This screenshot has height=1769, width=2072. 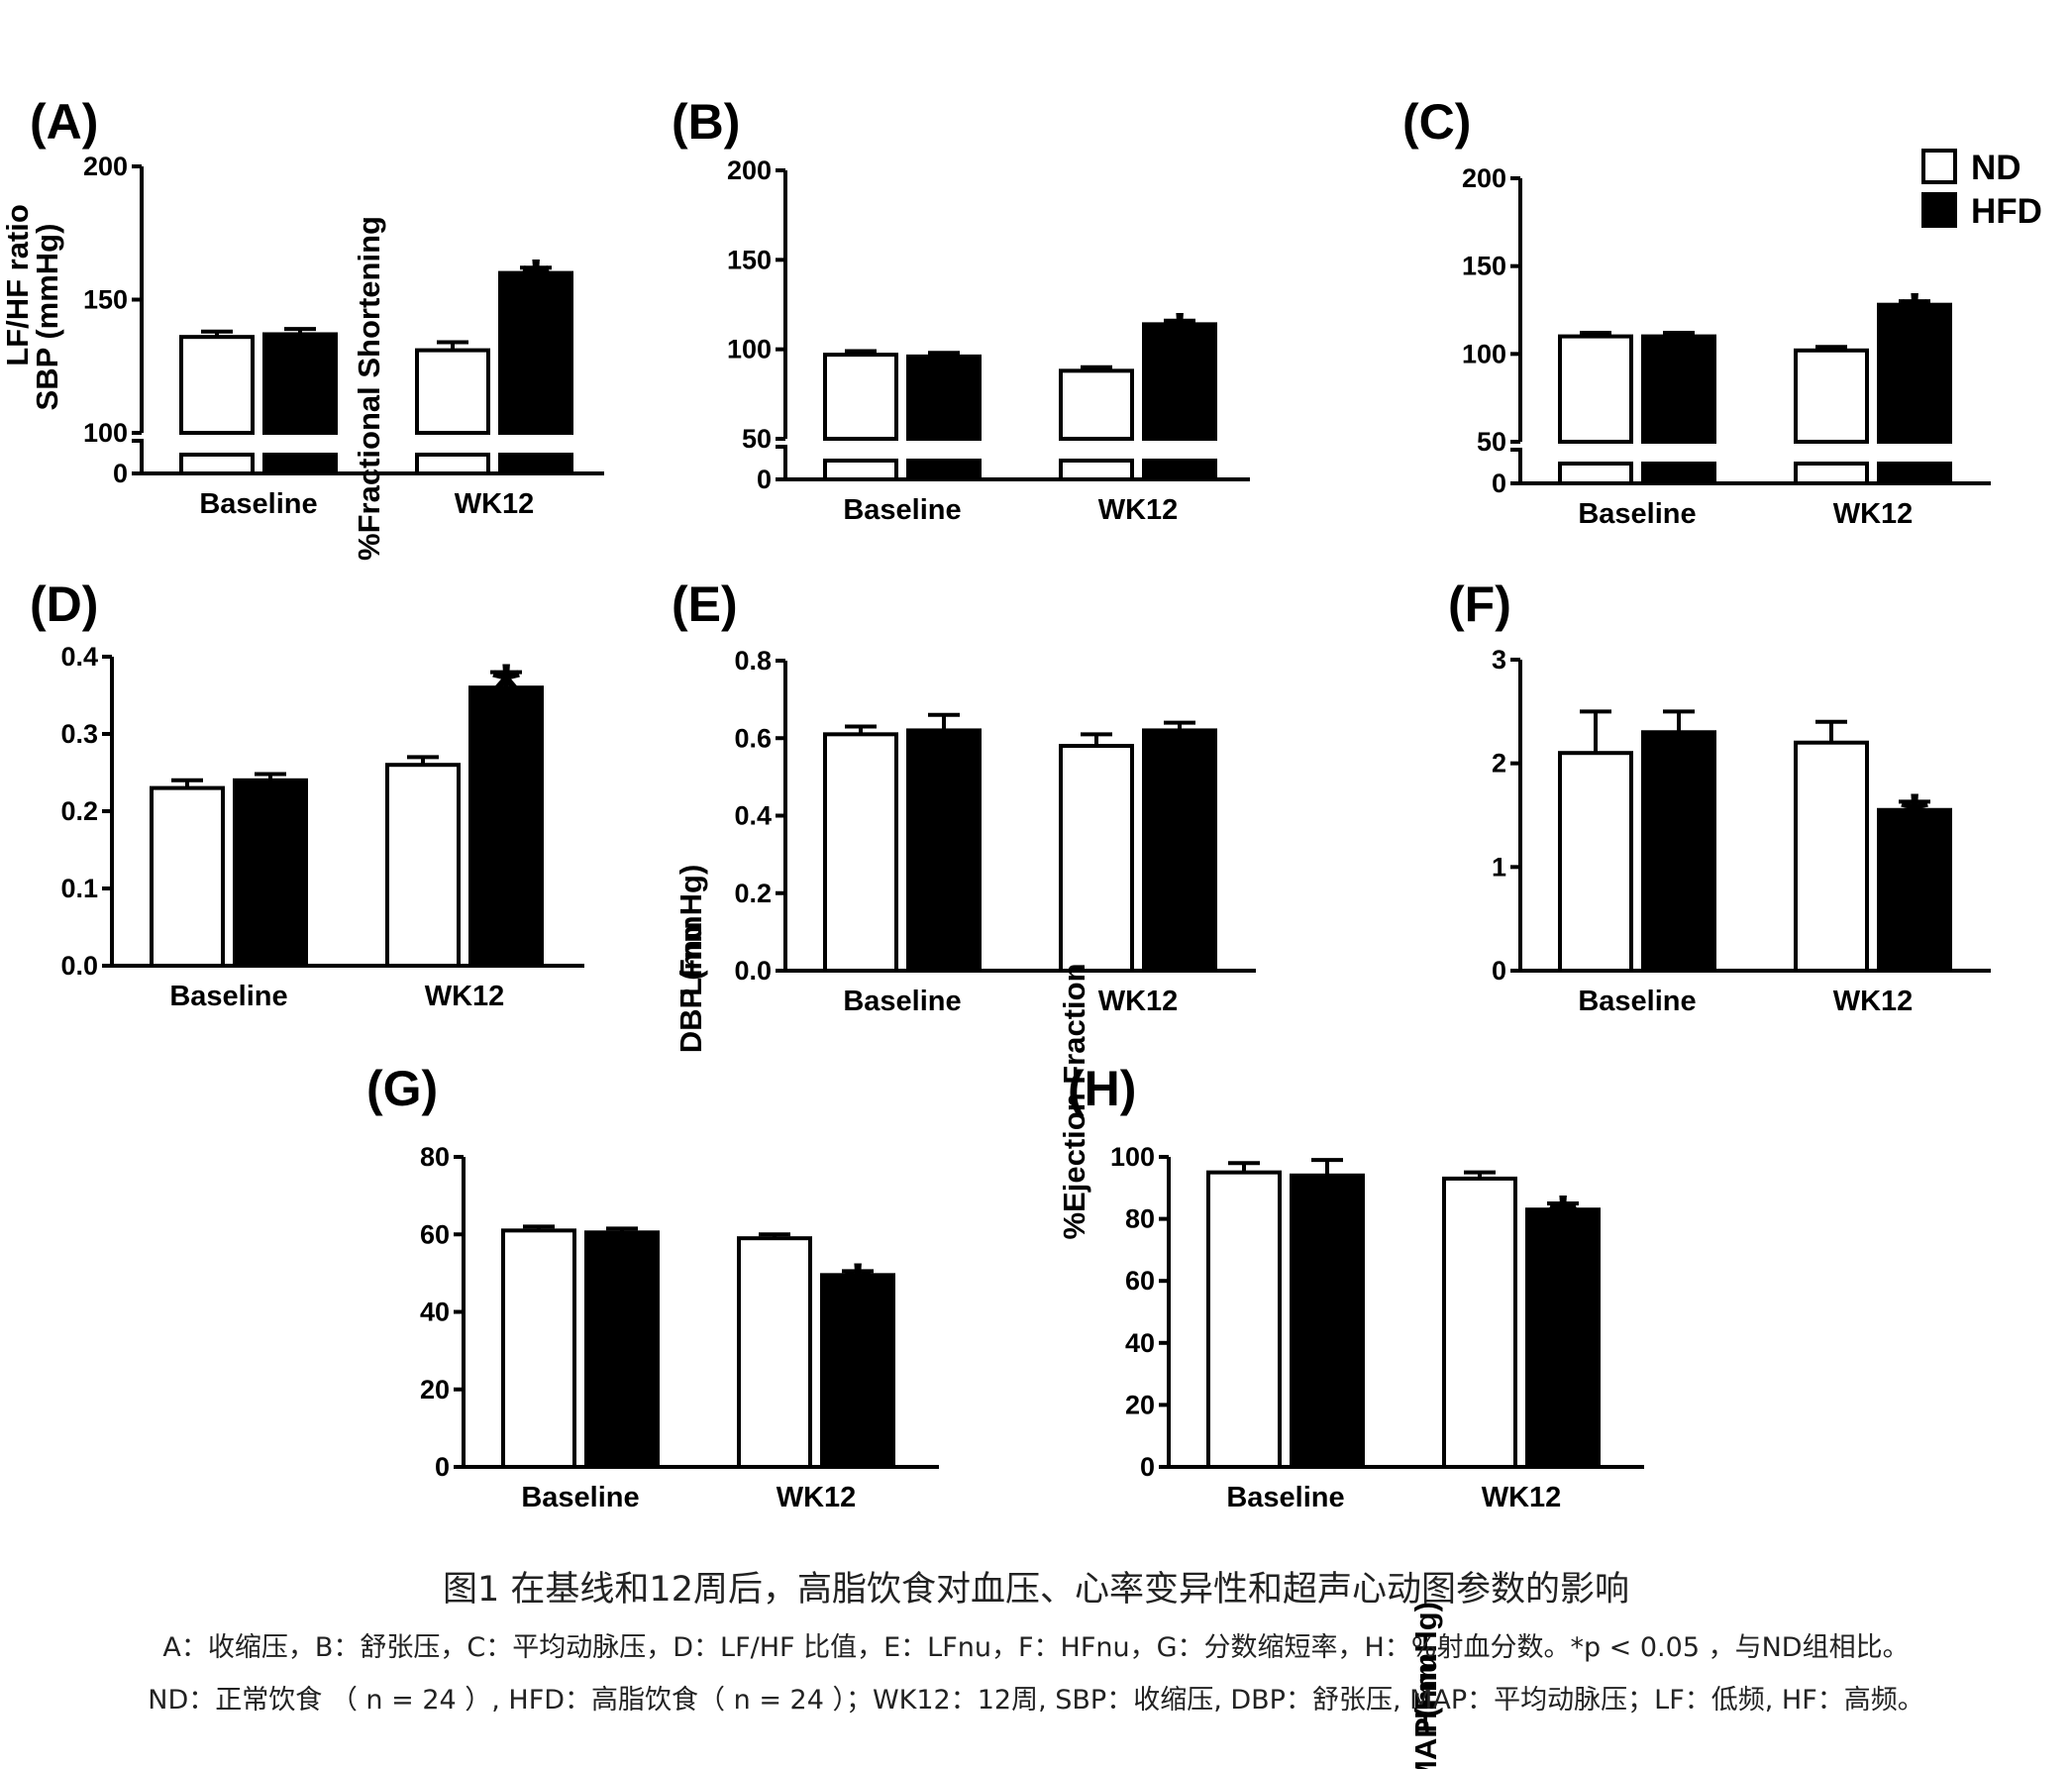 I want to click on y-tick-label: 3, so click(x=1499, y=660).